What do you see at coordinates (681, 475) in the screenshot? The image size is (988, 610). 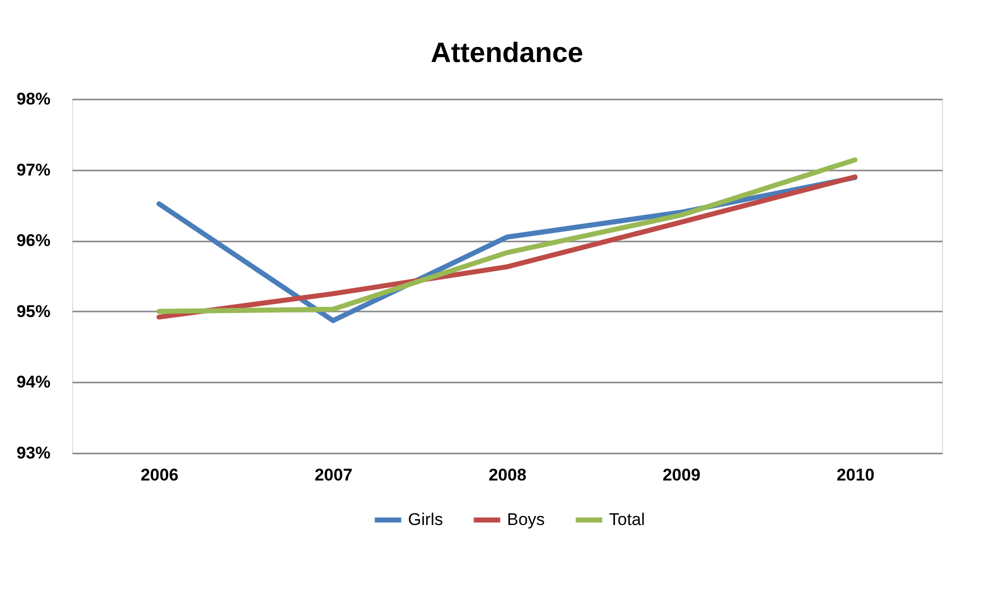 I see `x-tick-label: 2009` at bounding box center [681, 475].